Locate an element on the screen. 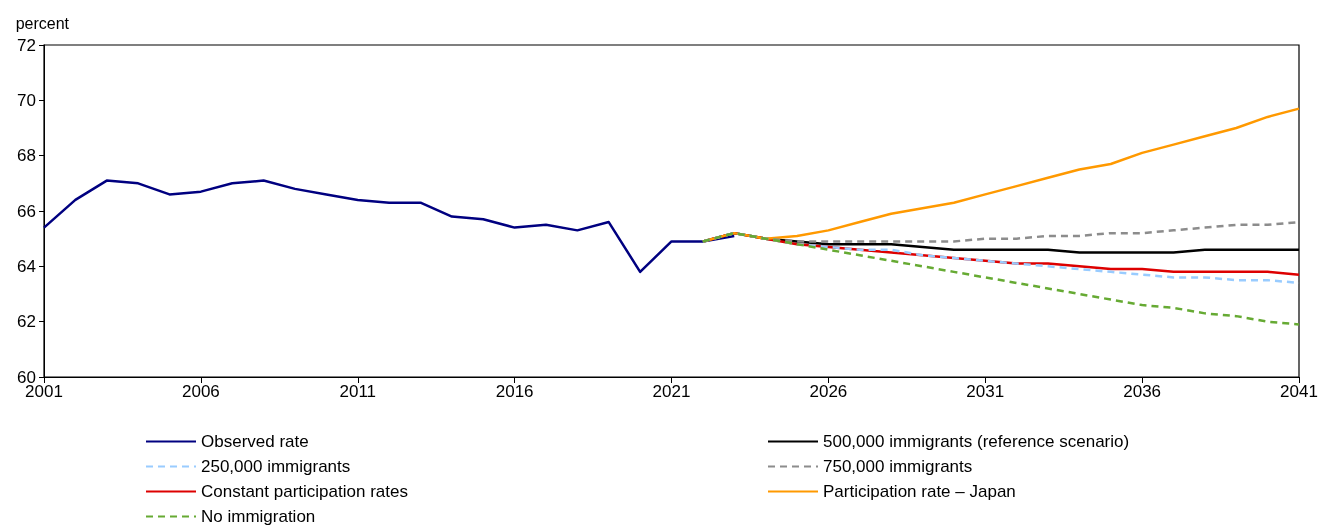 The height and width of the screenshot is (529, 1330). x-tick-label: 2006 is located at coordinates (200, 391).